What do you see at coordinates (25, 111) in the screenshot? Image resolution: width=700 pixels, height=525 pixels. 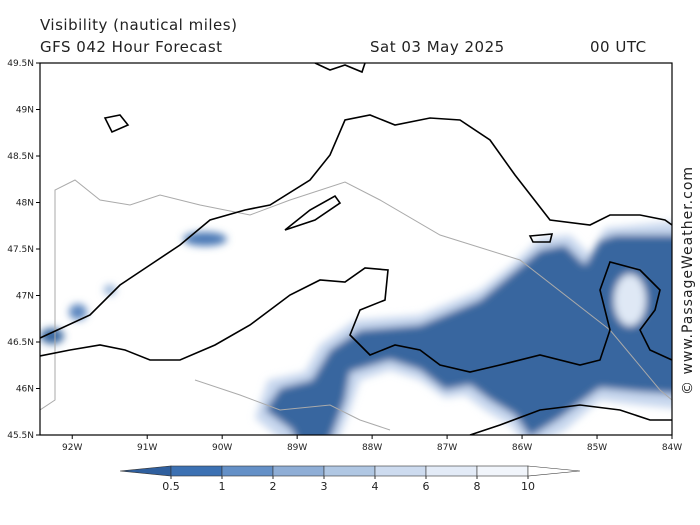 I see `y-tick-label: 49N` at bounding box center [25, 111].